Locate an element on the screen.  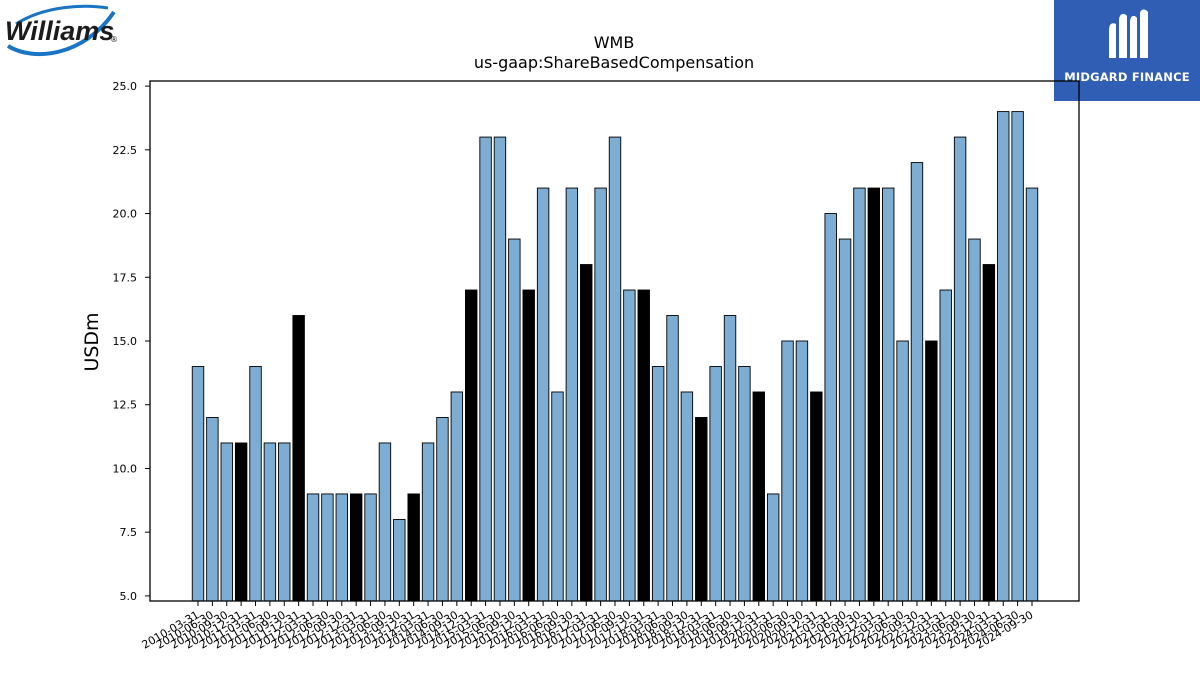
y-axis-ticks: 5.0 7.5 10.0 12.5 15.0 17.5 20.0 22.5 25.0 is located at coordinates (131, 341).